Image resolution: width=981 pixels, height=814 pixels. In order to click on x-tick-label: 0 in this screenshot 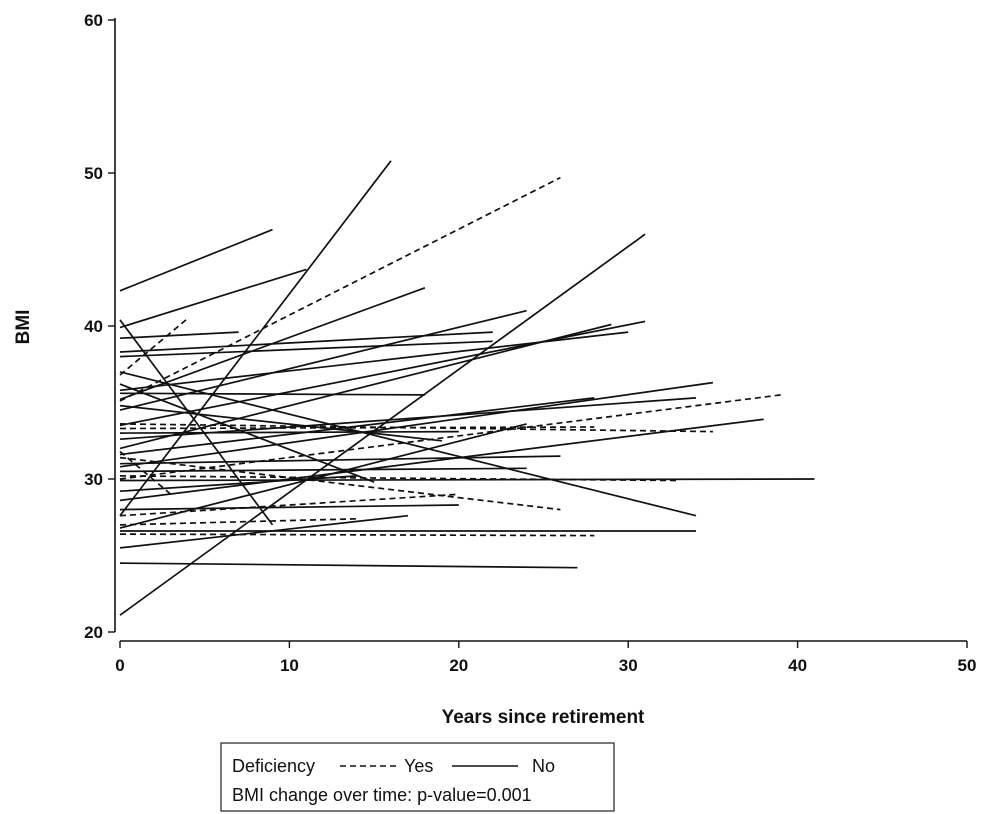, I will do `click(119, 665)`.